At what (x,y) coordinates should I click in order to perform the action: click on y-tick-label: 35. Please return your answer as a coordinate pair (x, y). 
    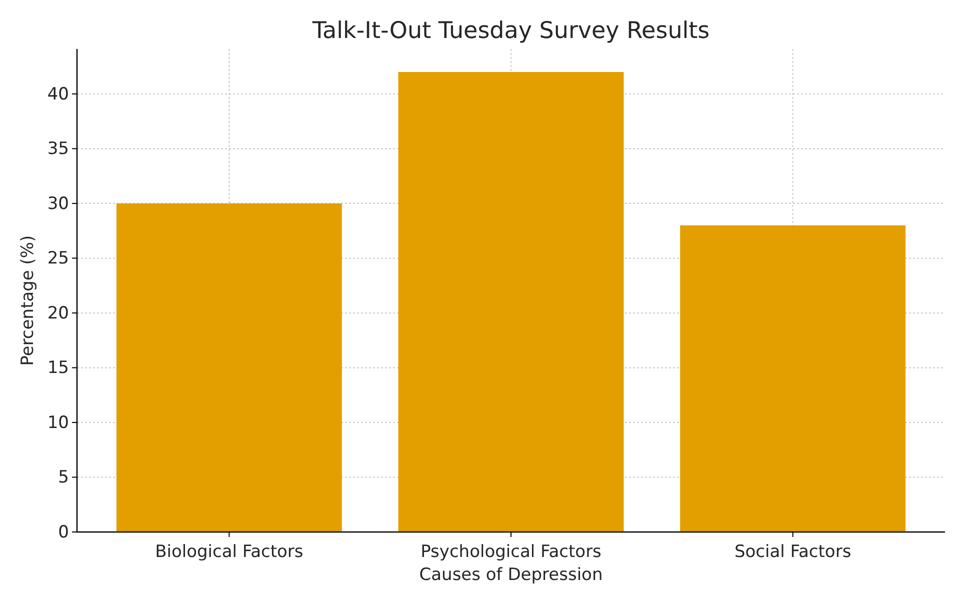
    Looking at the image, I should click on (58, 149).